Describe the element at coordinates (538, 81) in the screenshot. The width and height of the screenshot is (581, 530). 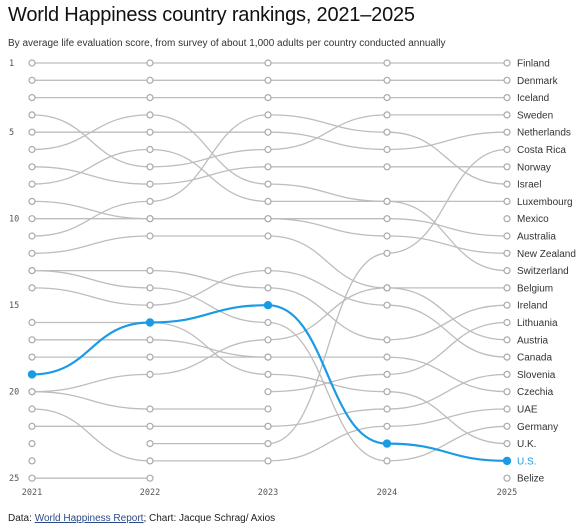
I see `country-label: Denmark` at that location.